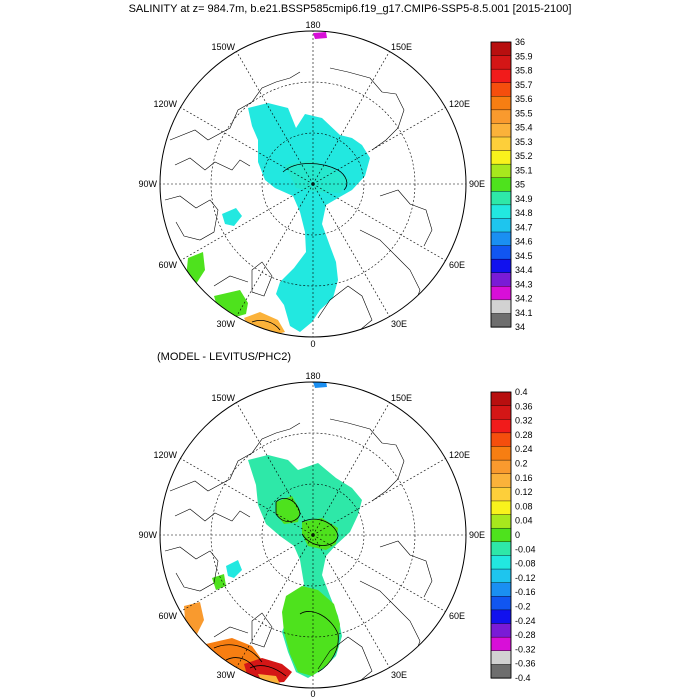 This screenshot has height=700, width=700. I want to click on salinity-colorbar-label: 35.6, so click(524, 99).